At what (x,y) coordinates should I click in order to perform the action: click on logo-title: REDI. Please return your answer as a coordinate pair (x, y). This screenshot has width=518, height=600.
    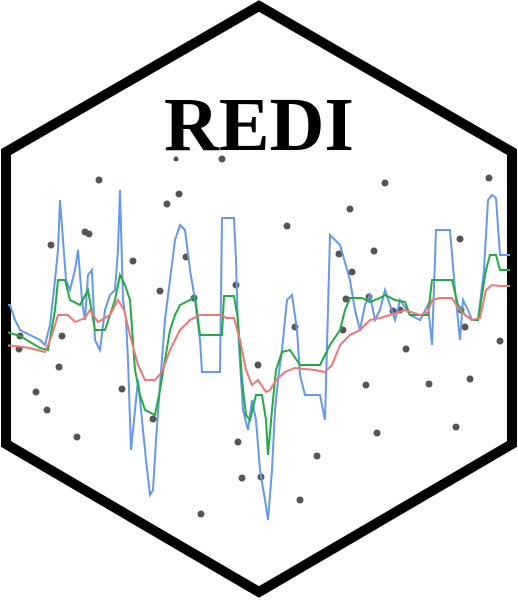
    Looking at the image, I should click on (259, 125).